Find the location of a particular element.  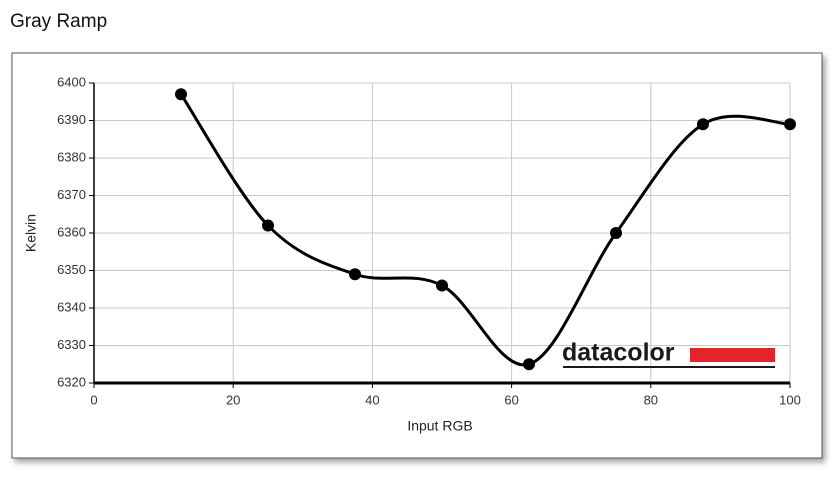

y-tick-label: 6330 is located at coordinates (71, 344).